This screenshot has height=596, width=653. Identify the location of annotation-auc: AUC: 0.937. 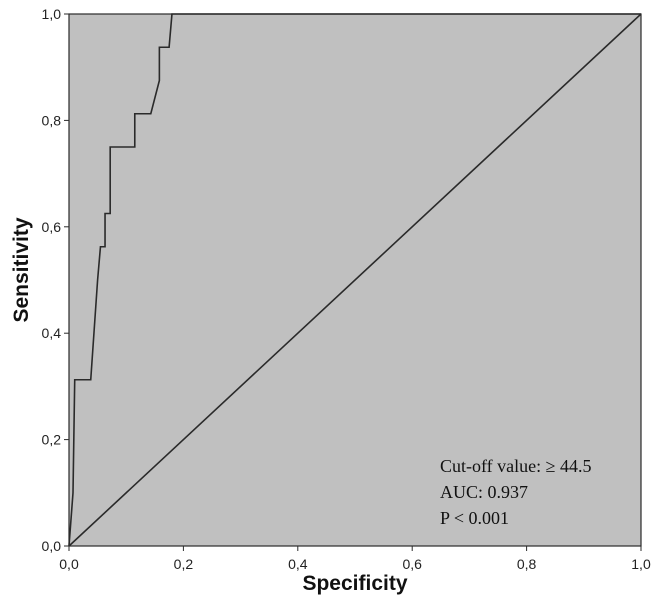
(484, 492).